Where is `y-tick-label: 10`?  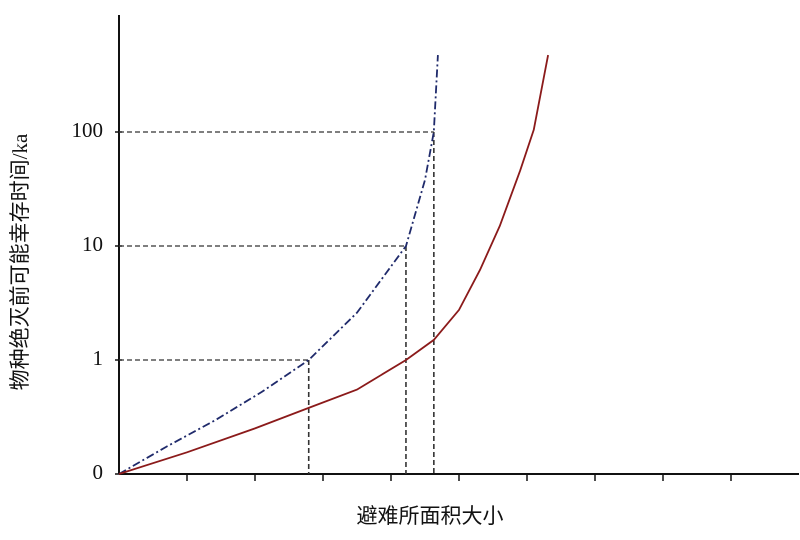 y-tick-label: 10 is located at coordinates (92, 244).